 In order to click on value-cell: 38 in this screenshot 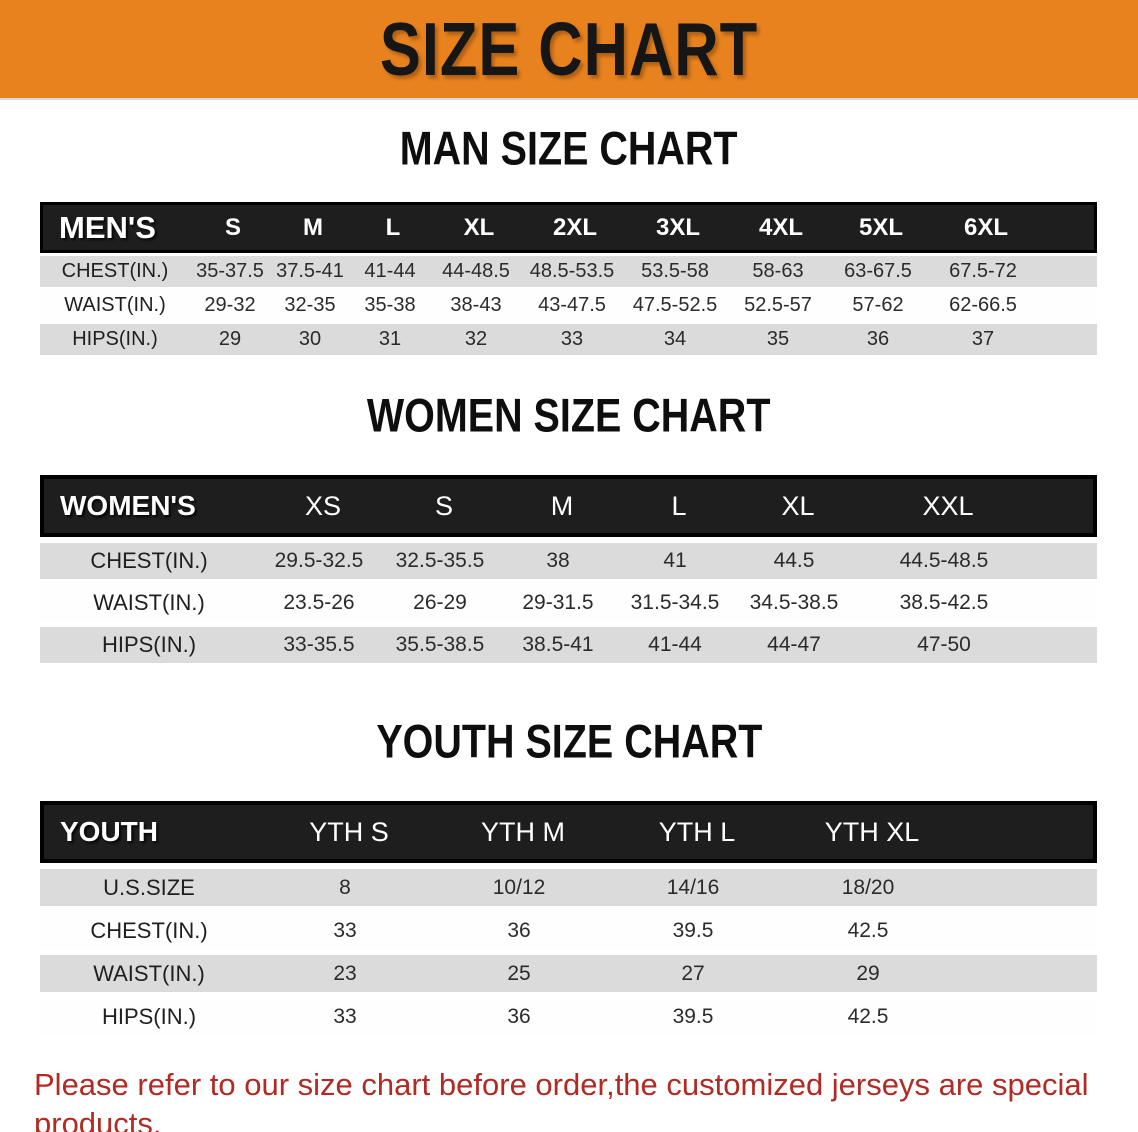, I will do `click(558, 560)`.